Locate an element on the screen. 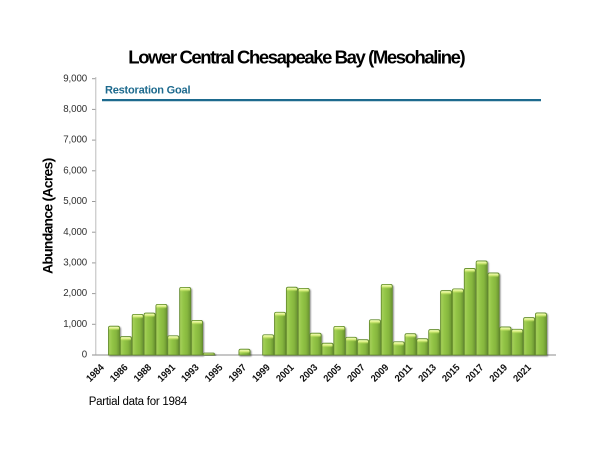 This screenshot has height=460, width=600. svg-text: 0 is located at coordinates (85, 355).